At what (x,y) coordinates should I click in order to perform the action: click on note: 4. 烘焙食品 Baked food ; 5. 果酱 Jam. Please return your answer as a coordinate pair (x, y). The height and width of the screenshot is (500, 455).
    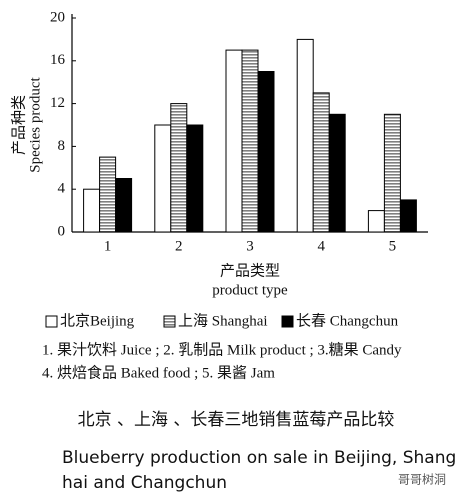
    Looking at the image, I should click on (158, 372).